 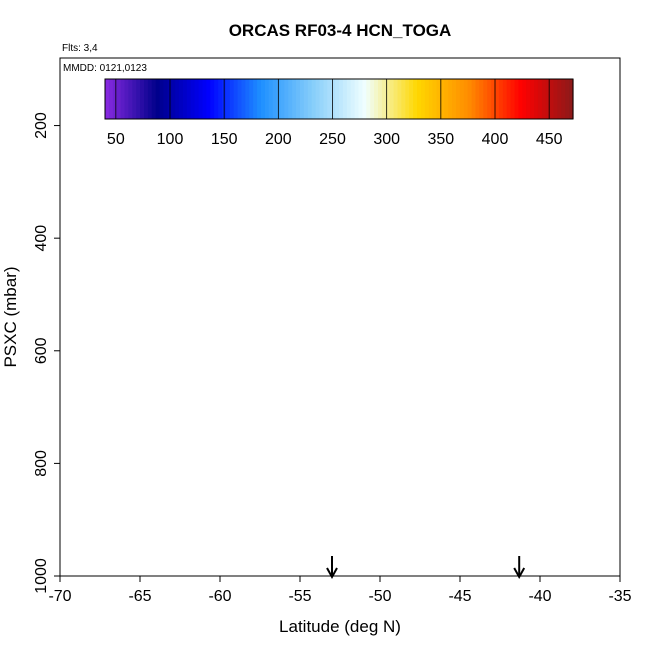 What do you see at coordinates (619, 596) in the screenshot?
I see `x-tick-label: -35` at bounding box center [619, 596].